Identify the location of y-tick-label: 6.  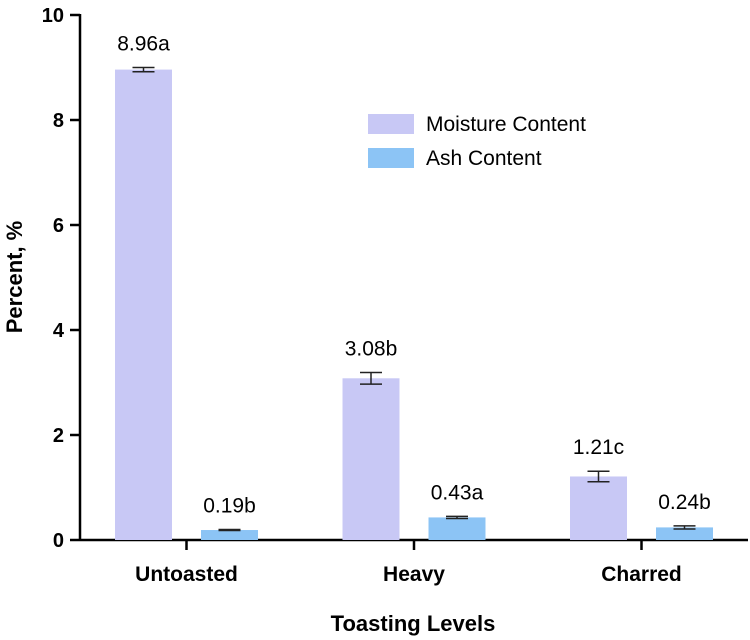
(58, 226).